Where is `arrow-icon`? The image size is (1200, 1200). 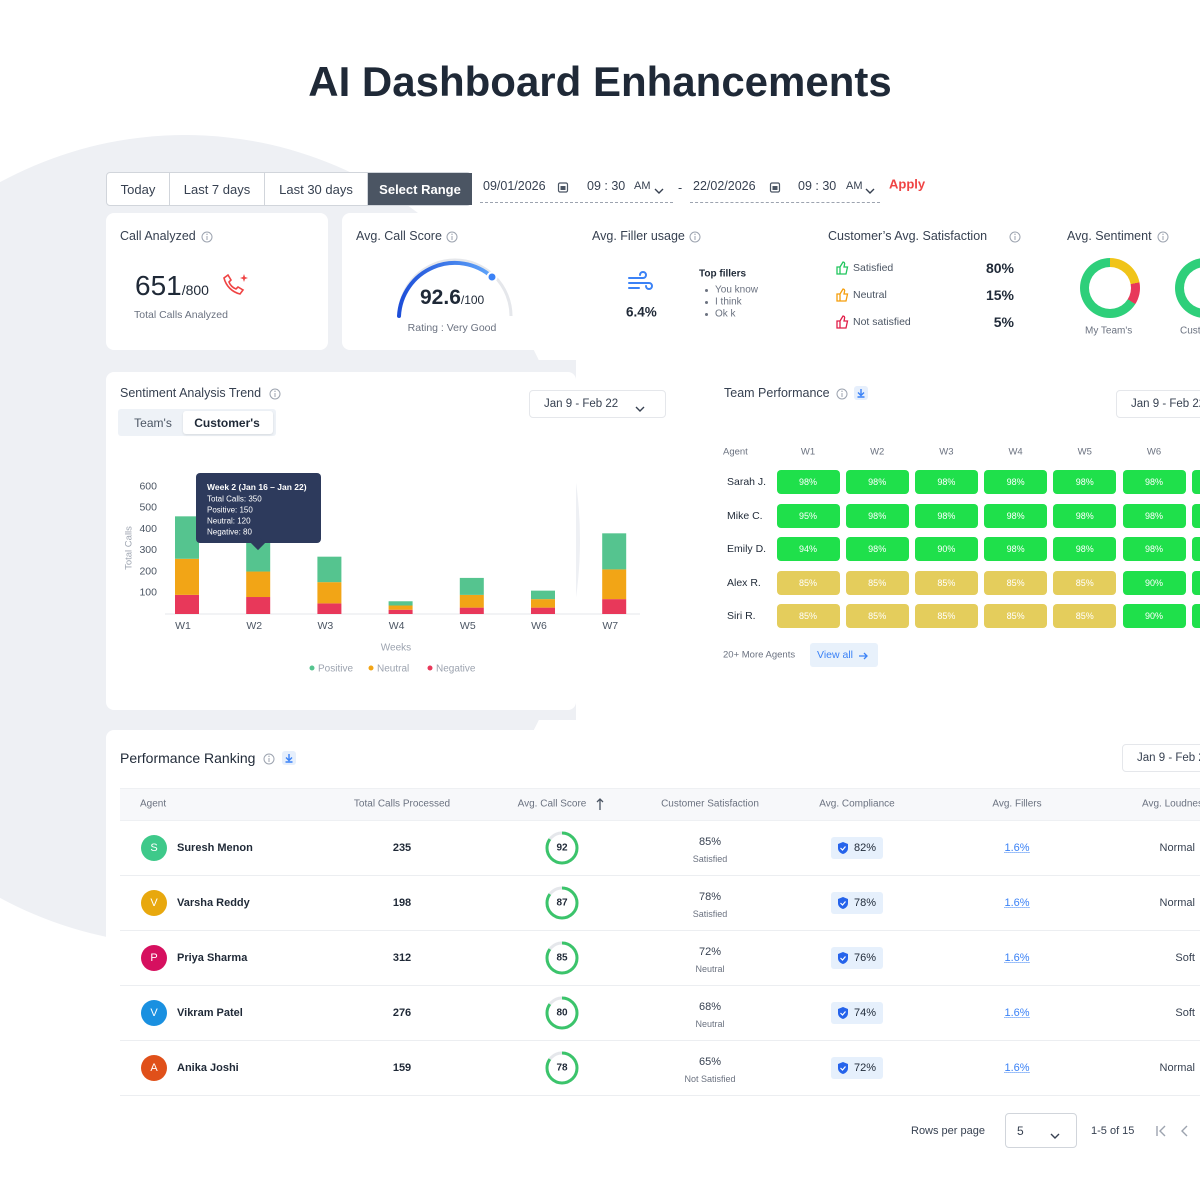 arrow-icon is located at coordinates (863, 655).